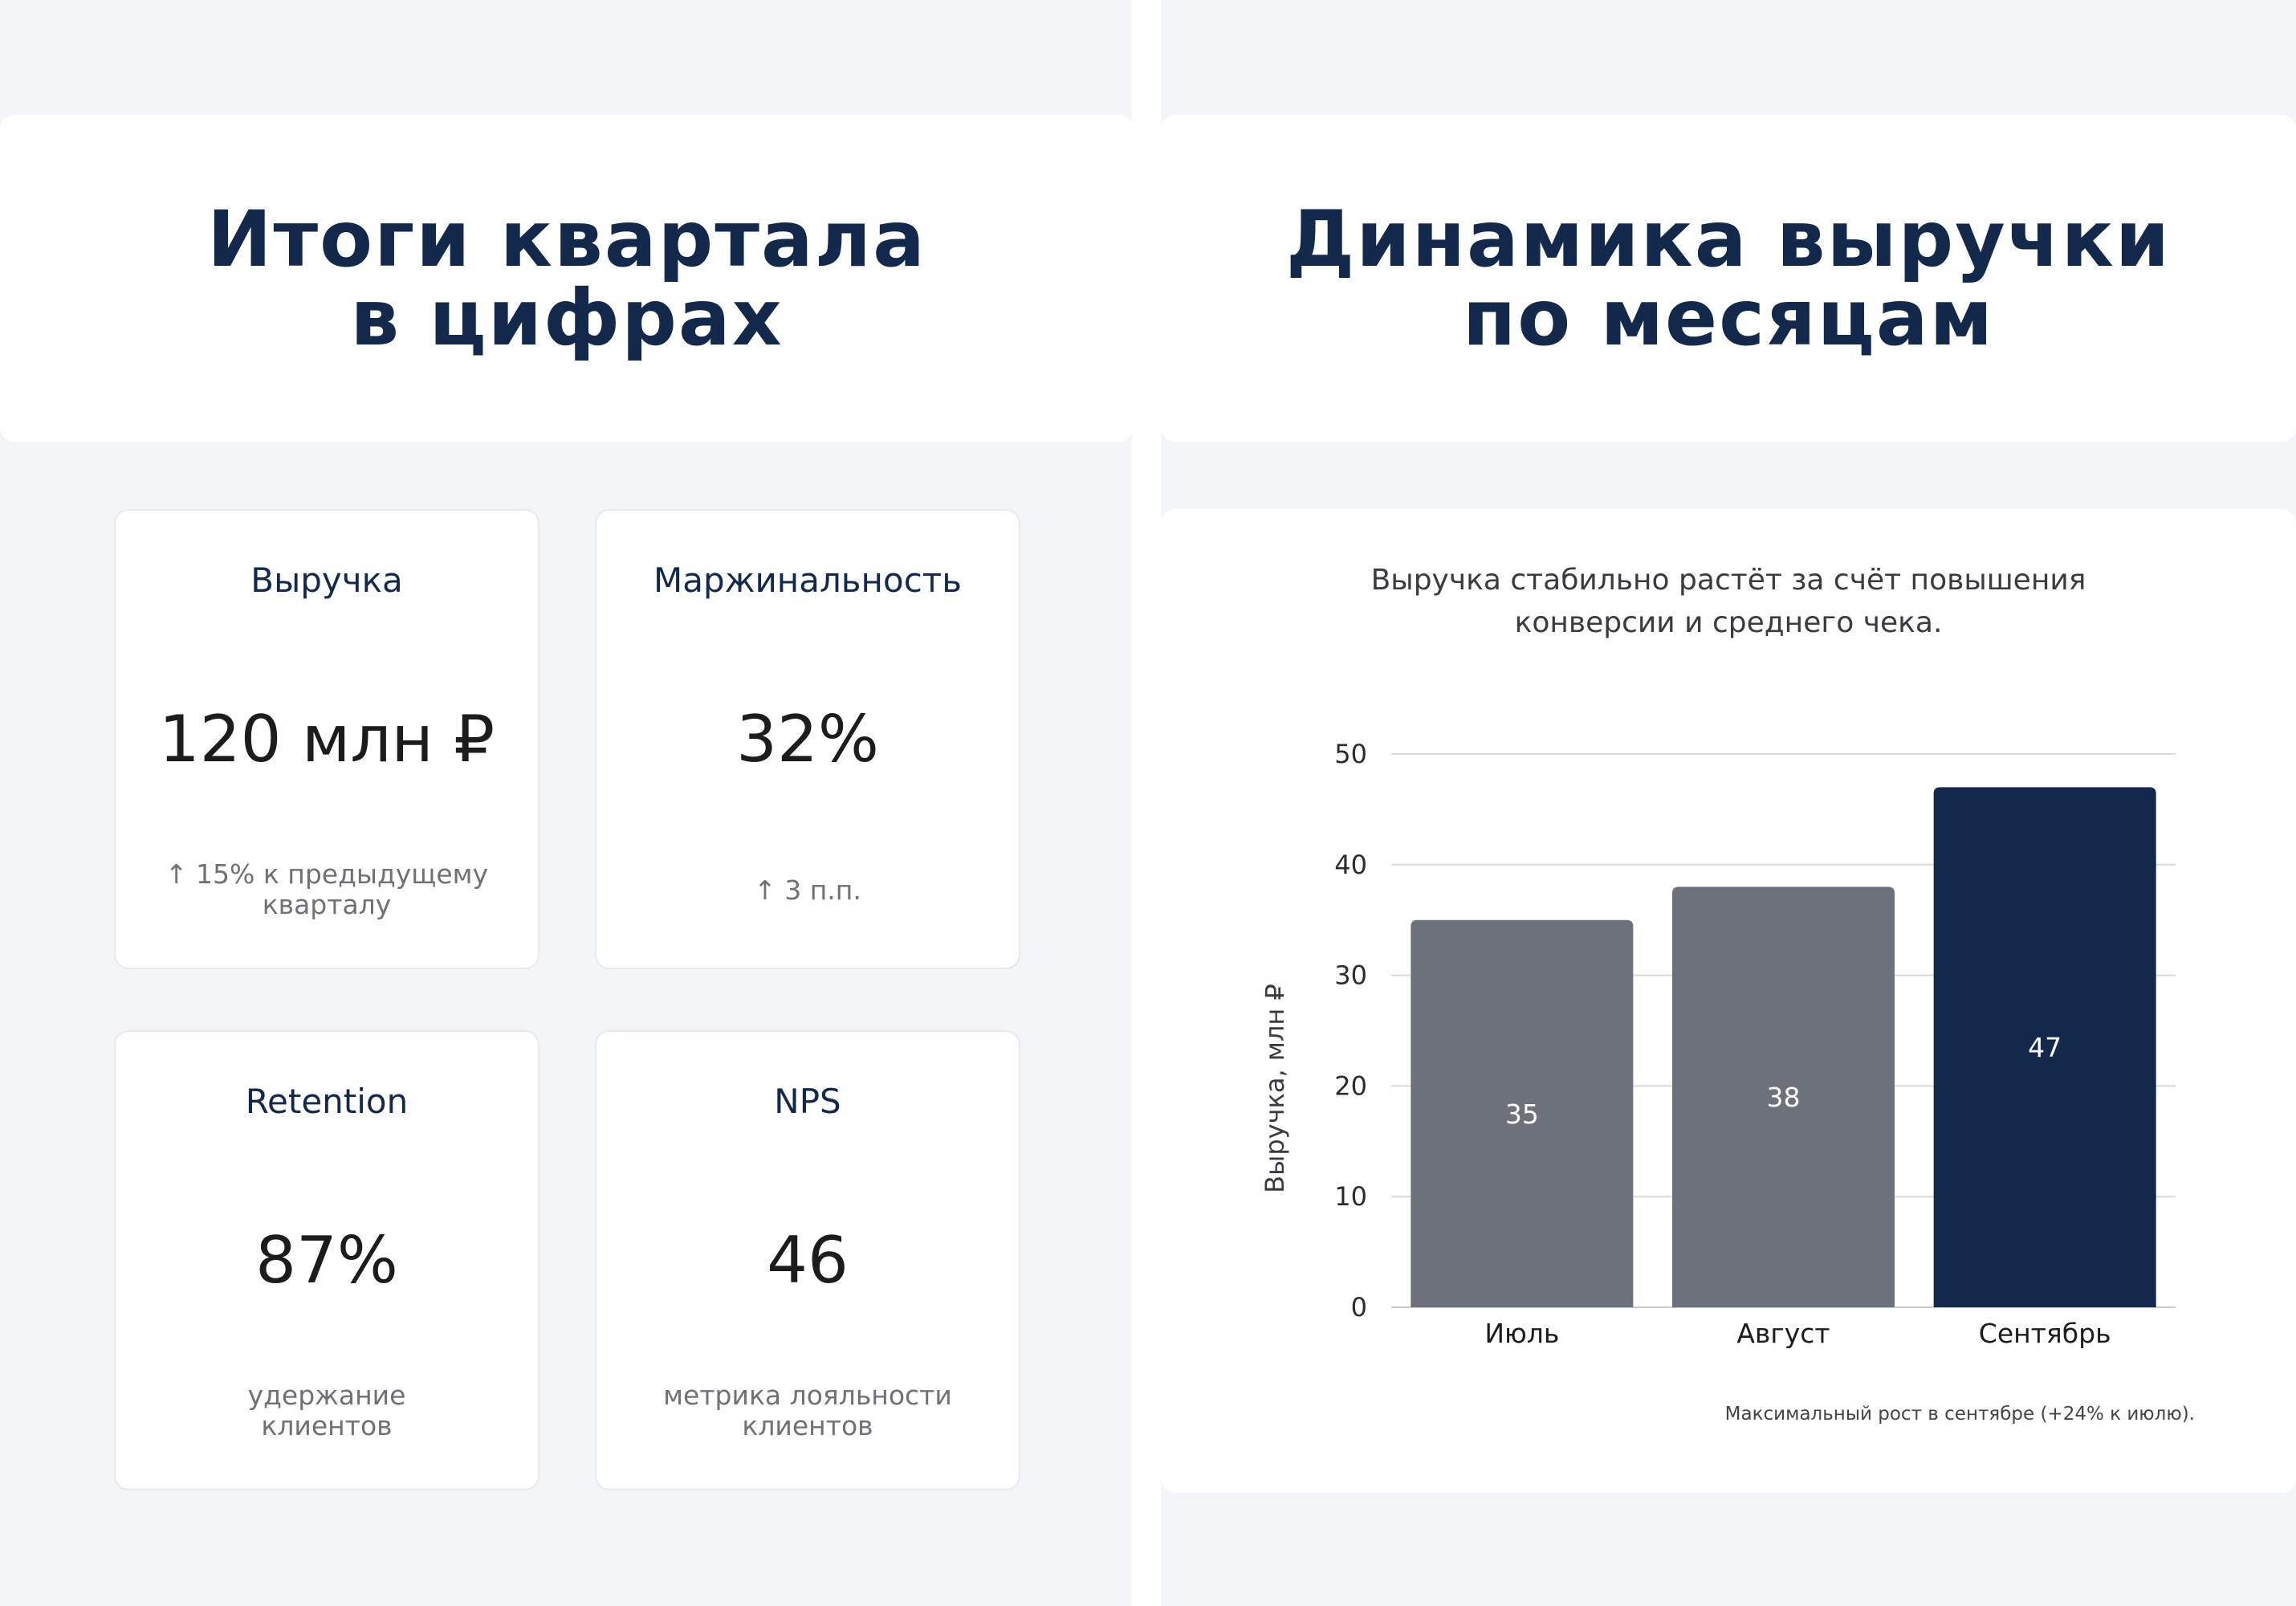 The image size is (2296, 1606). What do you see at coordinates (566, 239) in the screenshot?
I see `title-line: Итоги квартала` at bounding box center [566, 239].